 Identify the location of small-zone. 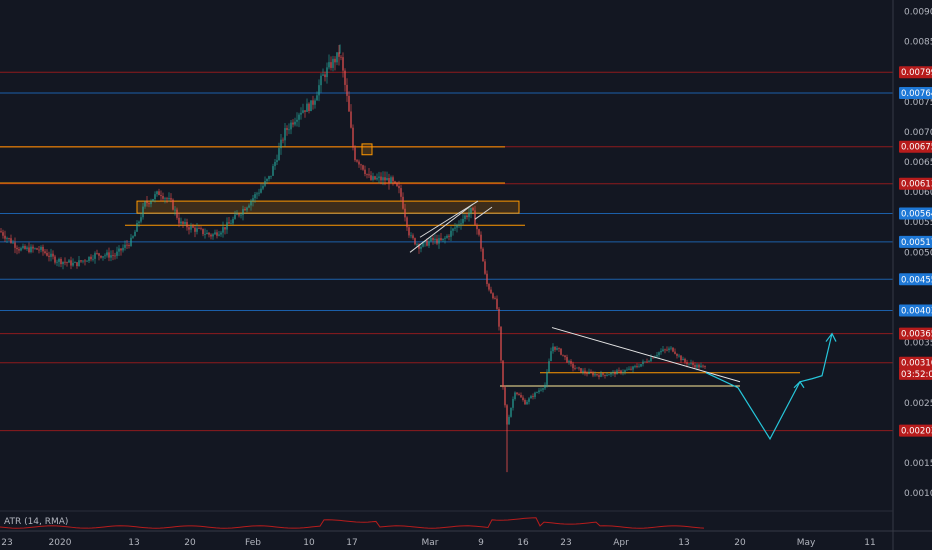
(367, 149).